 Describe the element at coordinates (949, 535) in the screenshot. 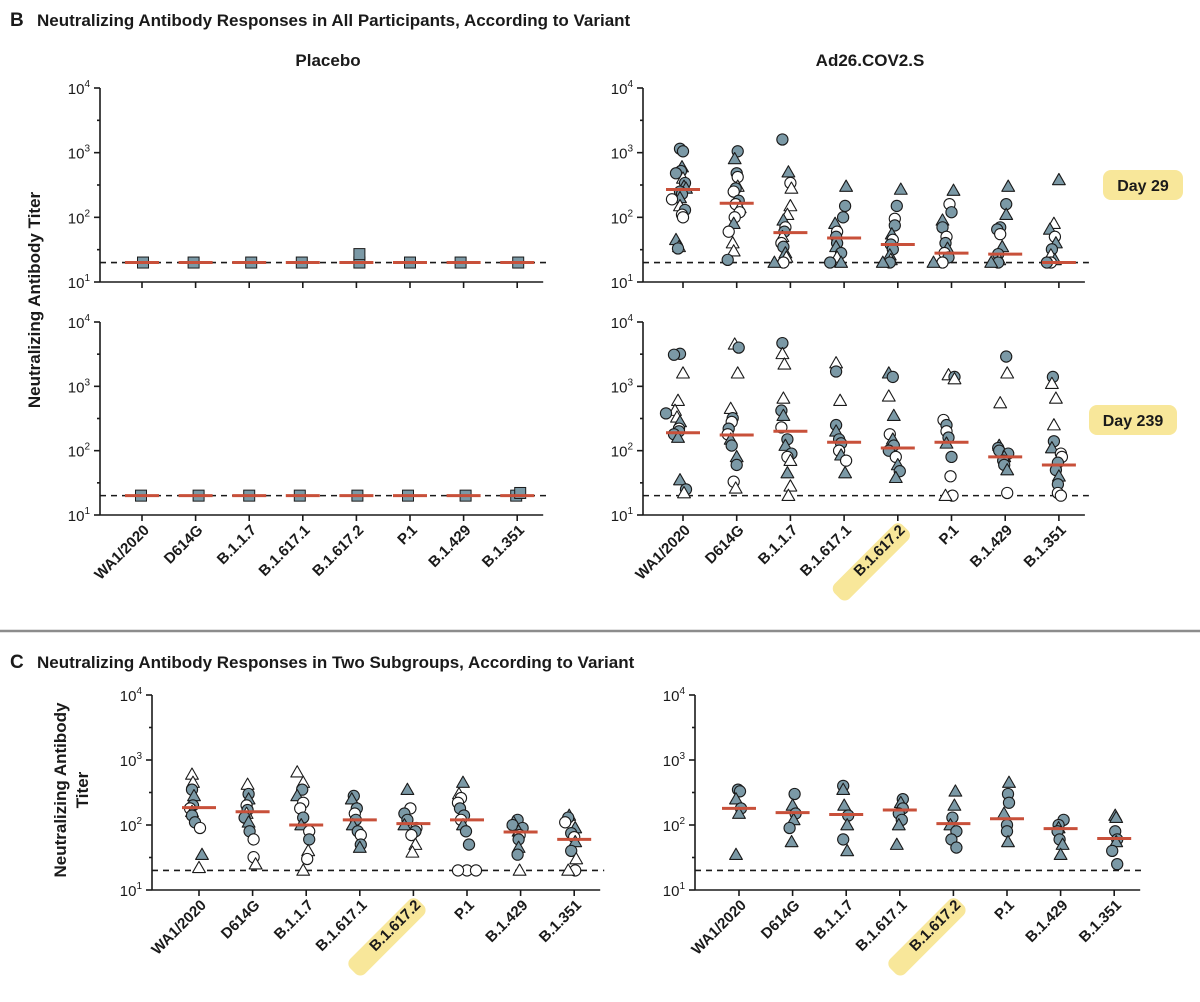

I see `x-category-label: P.1` at that location.